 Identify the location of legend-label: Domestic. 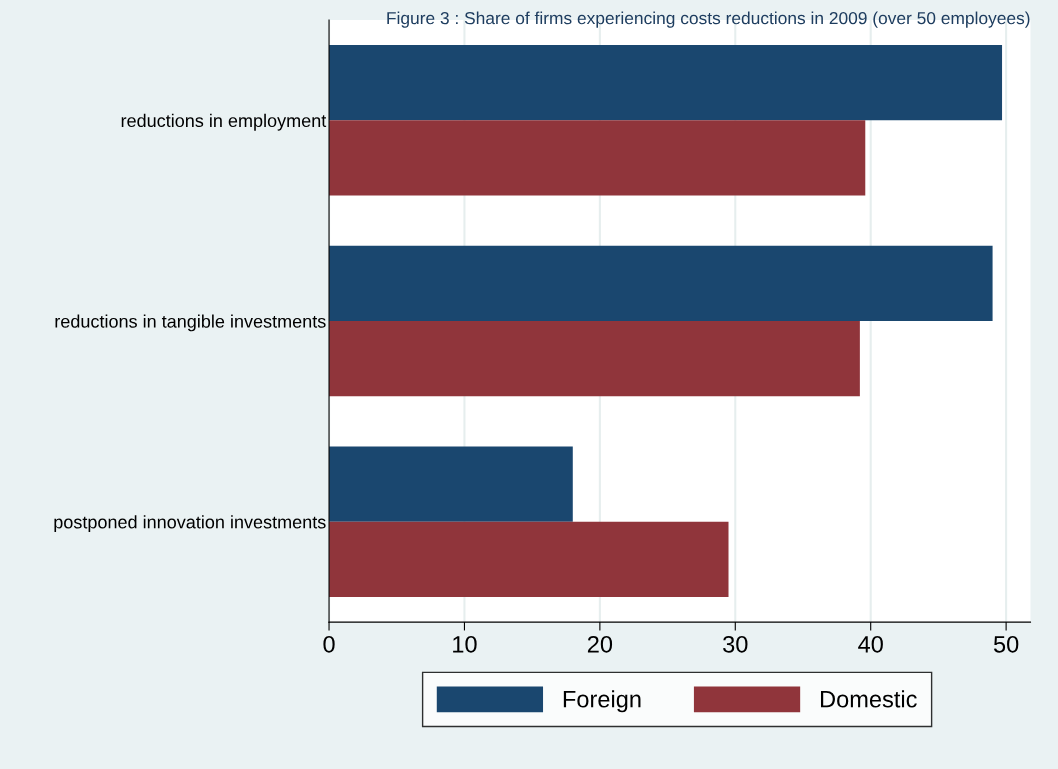
(868, 699).